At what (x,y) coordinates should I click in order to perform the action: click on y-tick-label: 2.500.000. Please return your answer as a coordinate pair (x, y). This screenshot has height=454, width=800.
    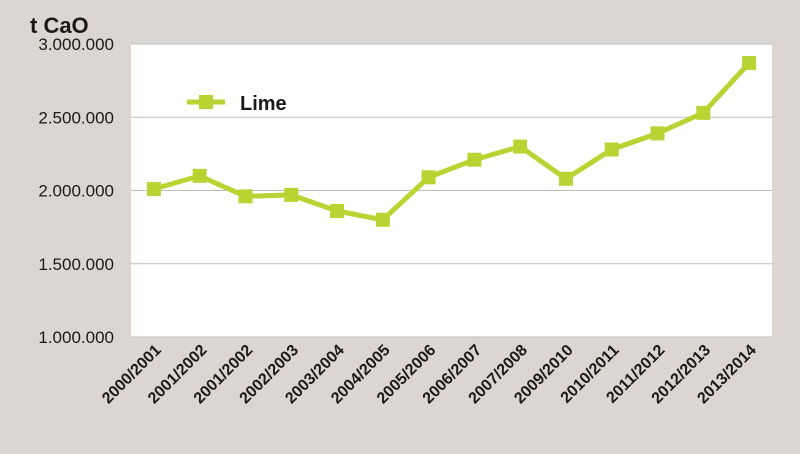
    Looking at the image, I should click on (76, 117).